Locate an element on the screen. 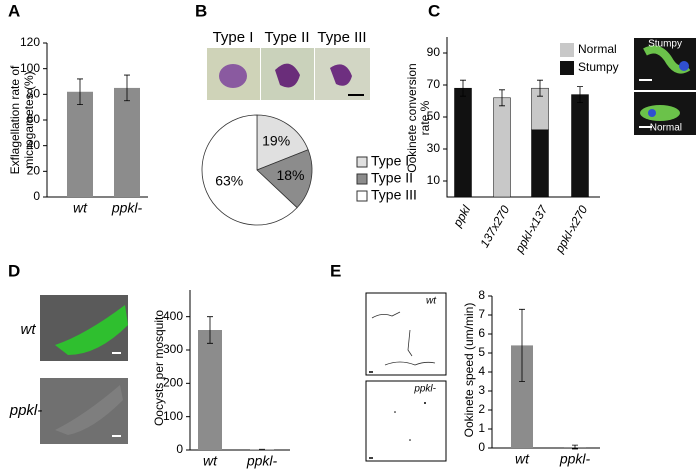 The image size is (699, 471). y-tick-label: 200 is located at coordinates (173, 383).